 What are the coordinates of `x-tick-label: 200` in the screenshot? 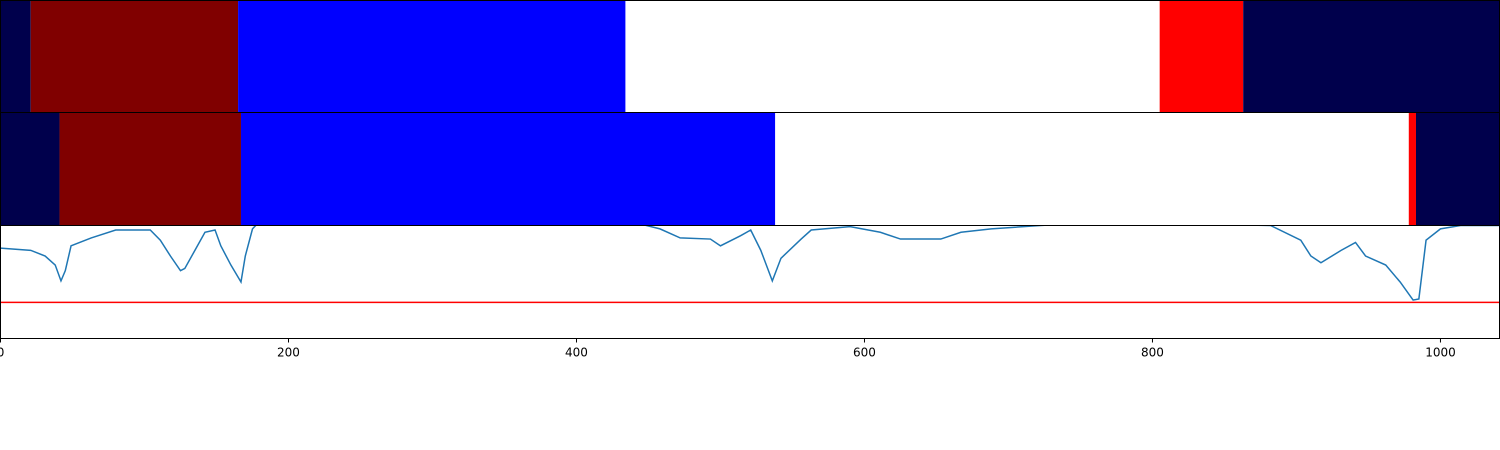 It's located at (288, 353).